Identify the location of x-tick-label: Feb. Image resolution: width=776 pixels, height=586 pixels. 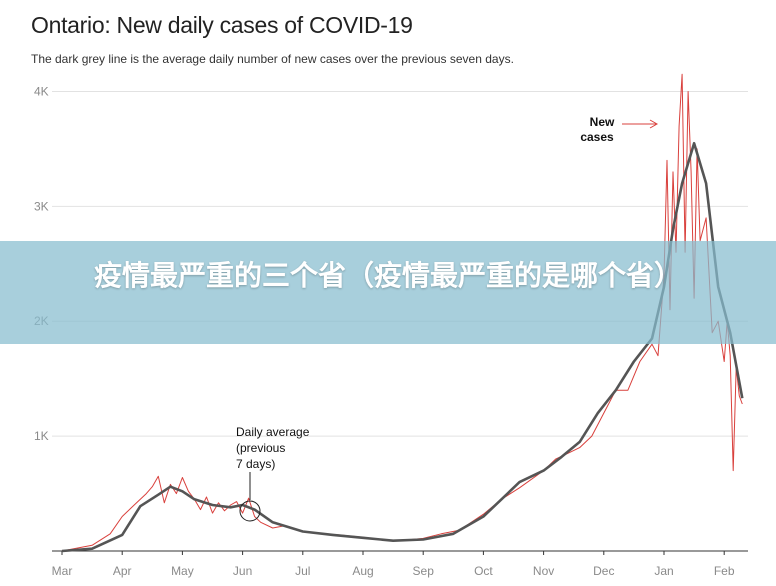
(724, 571).